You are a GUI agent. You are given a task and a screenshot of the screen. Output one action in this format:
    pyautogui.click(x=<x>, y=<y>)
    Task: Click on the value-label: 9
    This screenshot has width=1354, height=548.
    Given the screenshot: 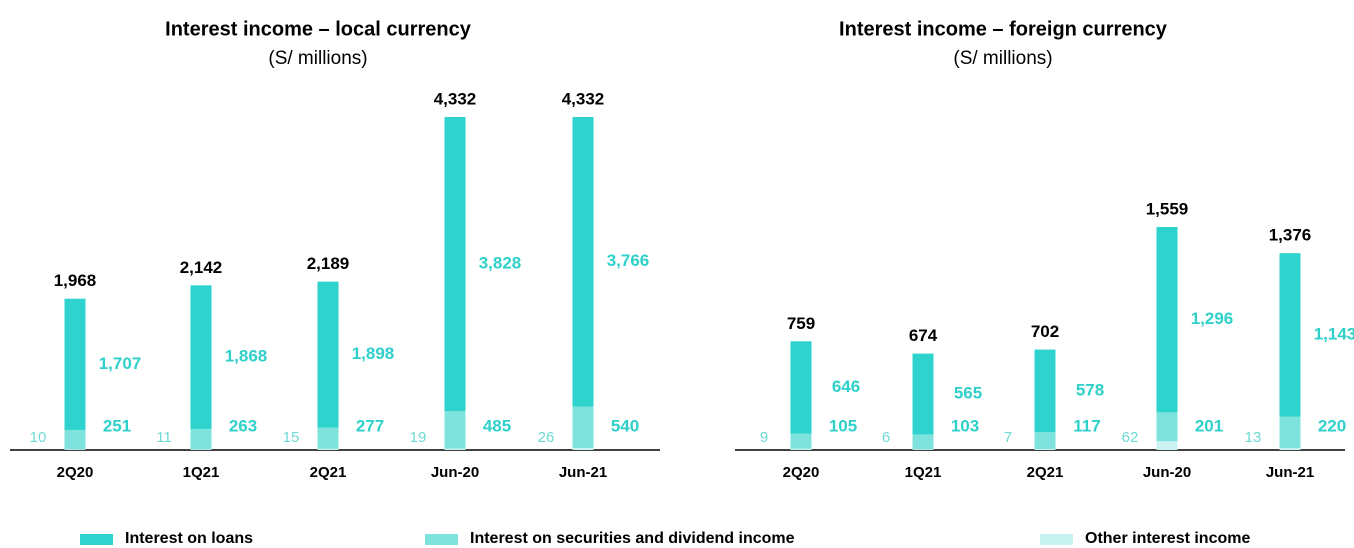 What is the action you would take?
    pyautogui.click(x=764, y=437)
    